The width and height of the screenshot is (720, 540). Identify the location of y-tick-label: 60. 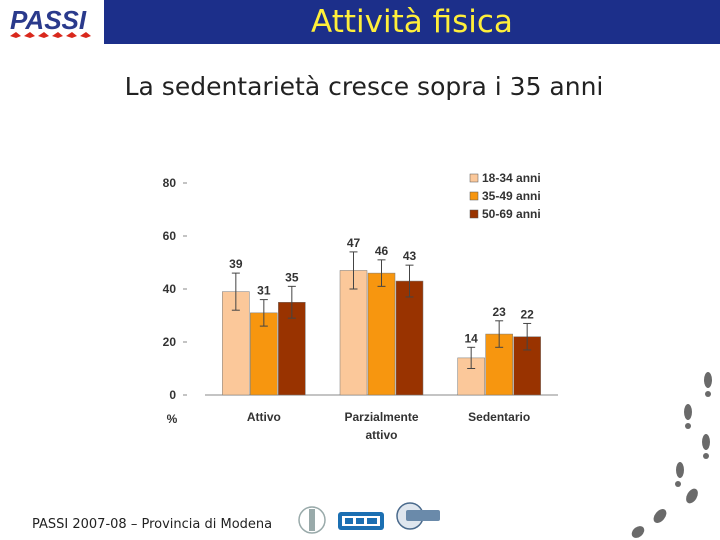
(170, 236).